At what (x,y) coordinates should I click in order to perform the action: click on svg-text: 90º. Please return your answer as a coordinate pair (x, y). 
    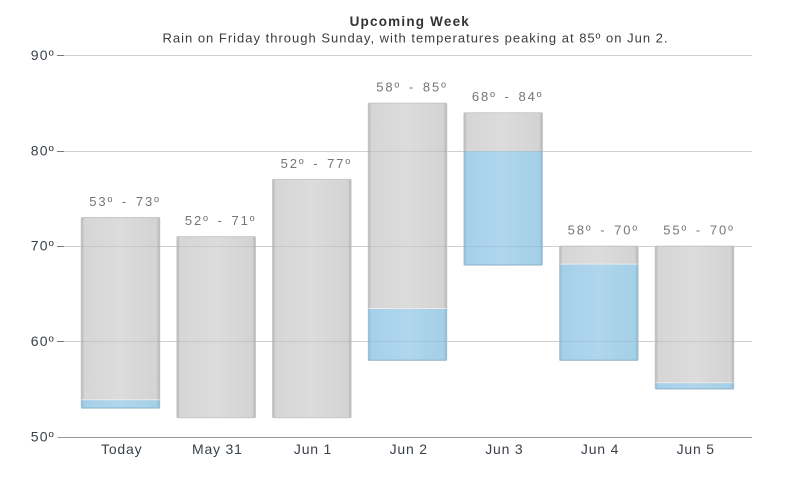
    Looking at the image, I should click on (43, 55).